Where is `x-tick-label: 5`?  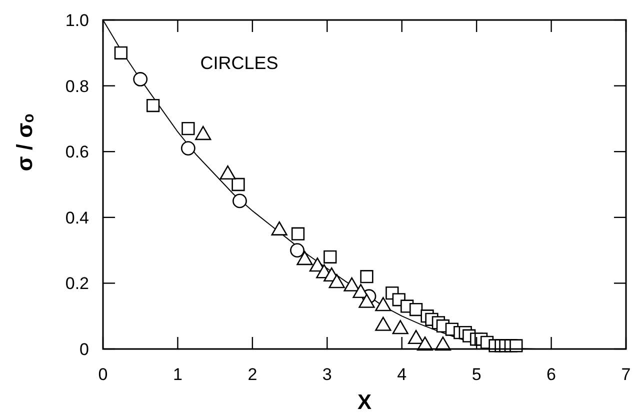 x-tick-label: 5 is located at coordinates (477, 374).